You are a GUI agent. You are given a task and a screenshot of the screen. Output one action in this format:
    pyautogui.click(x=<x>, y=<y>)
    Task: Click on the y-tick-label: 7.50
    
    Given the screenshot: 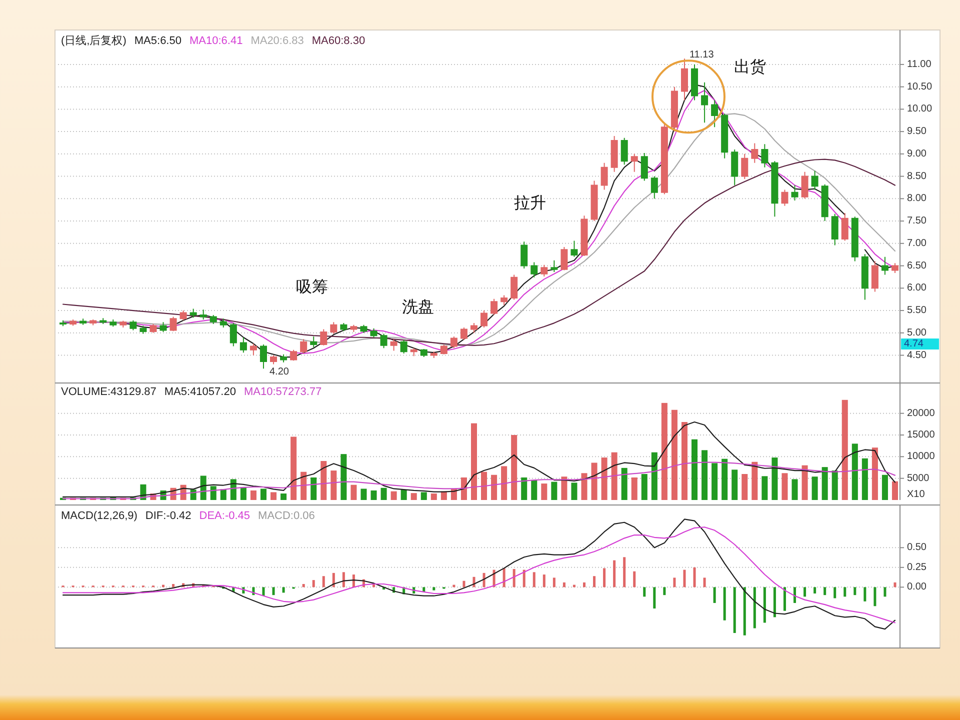 What is the action you would take?
    pyautogui.click(x=917, y=221)
    